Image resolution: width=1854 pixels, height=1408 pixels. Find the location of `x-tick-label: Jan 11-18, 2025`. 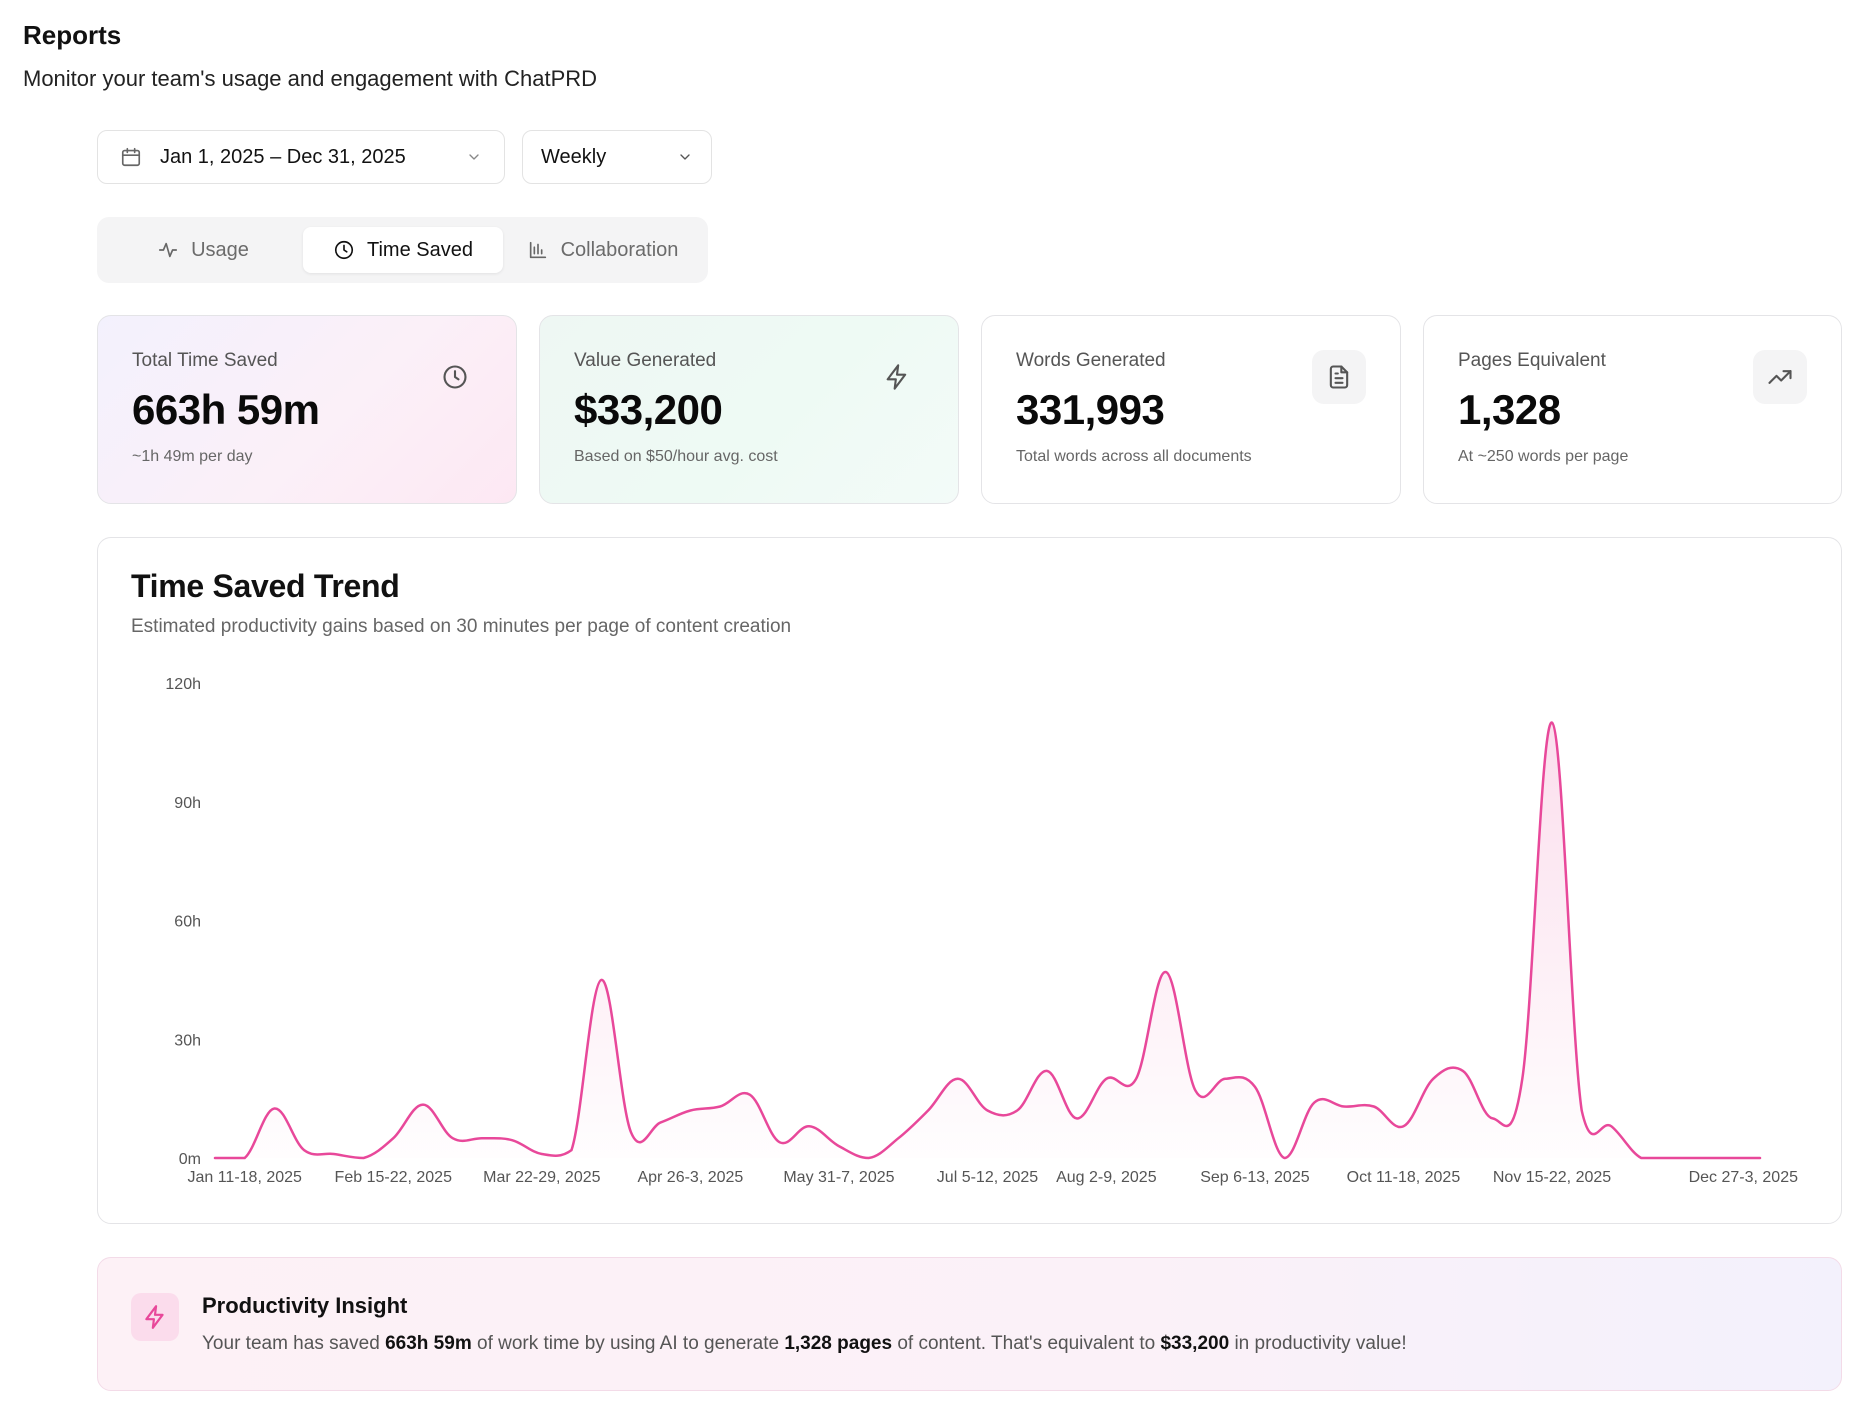

x-tick-label: Jan 11-18, 2025 is located at coordinates (244, 1177).